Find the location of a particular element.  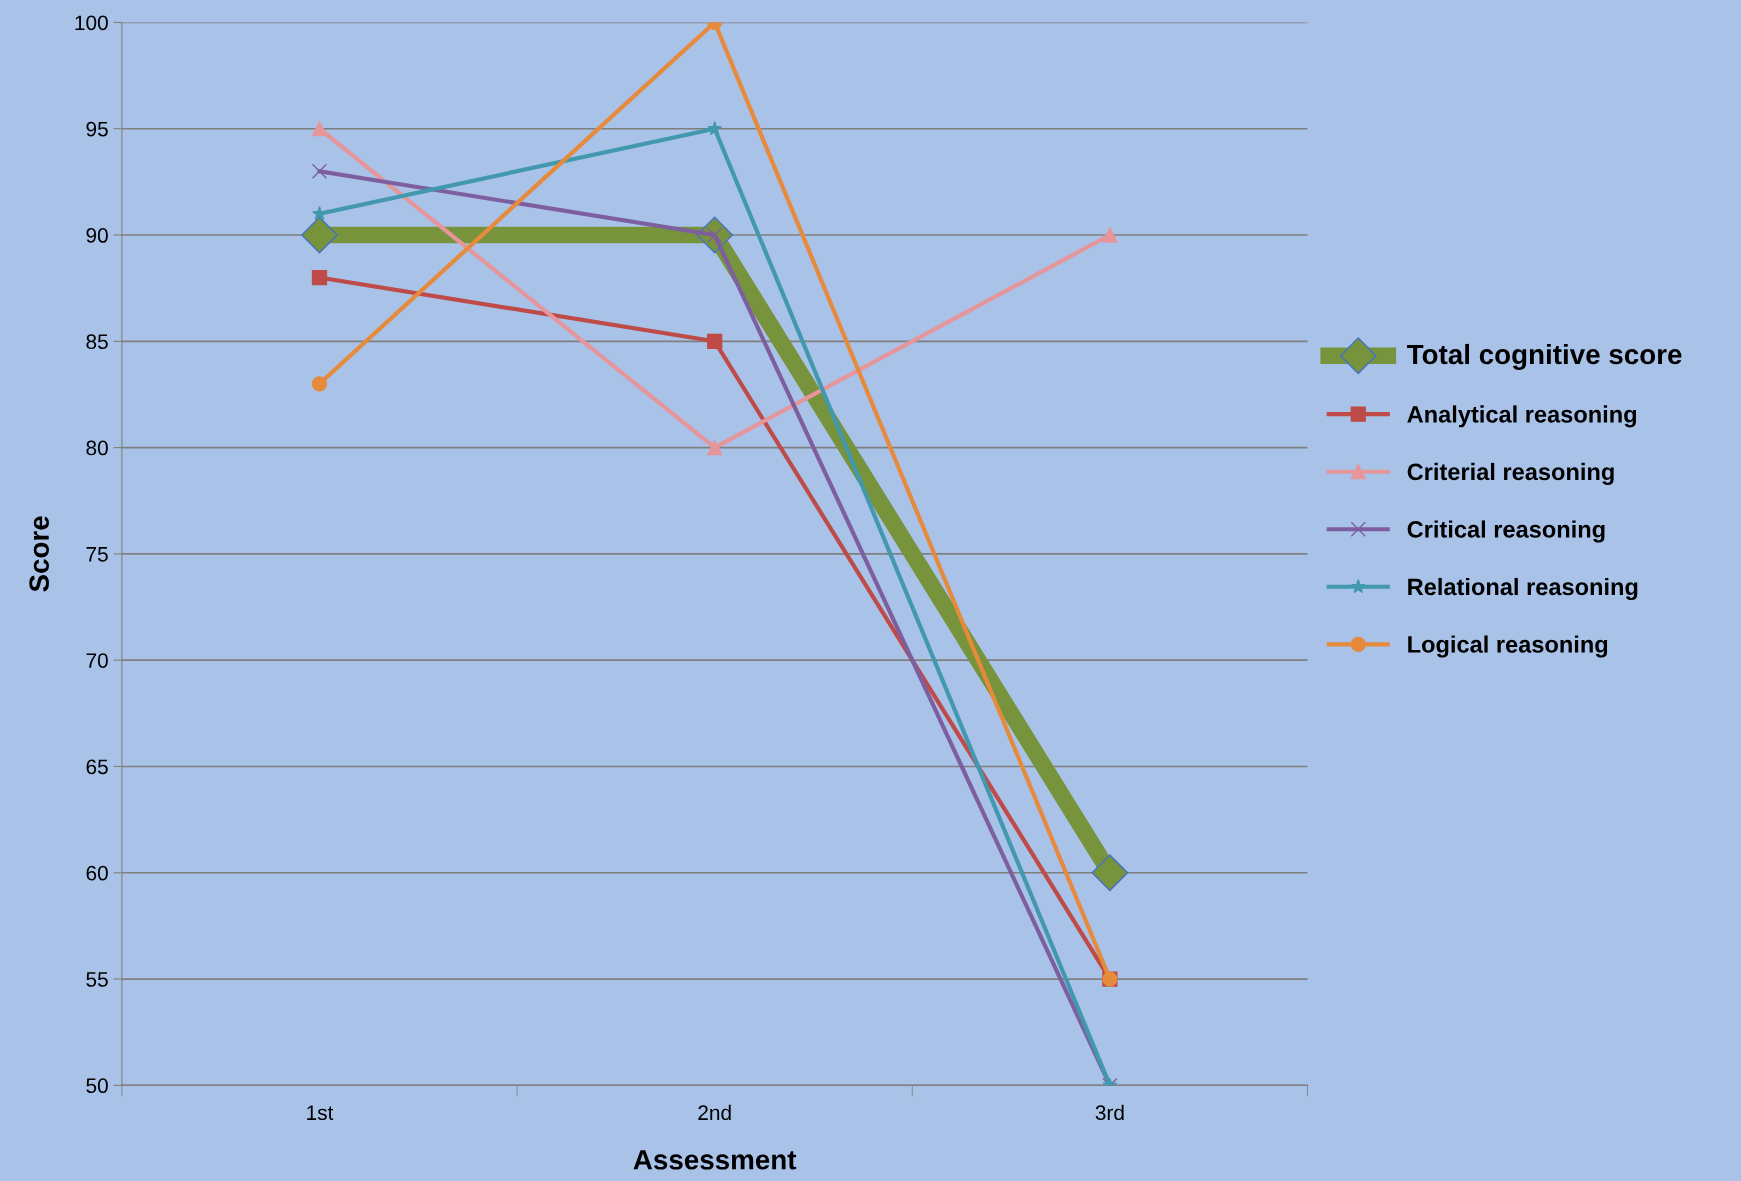

y-tick-label: 50 is located at coordinates (97, 1086).